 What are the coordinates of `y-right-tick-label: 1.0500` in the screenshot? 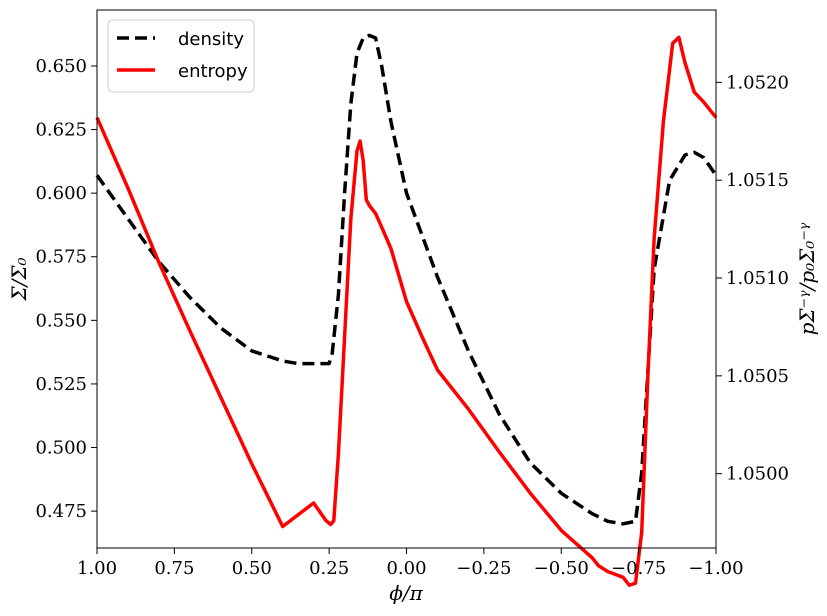 It's located at (757, 474).